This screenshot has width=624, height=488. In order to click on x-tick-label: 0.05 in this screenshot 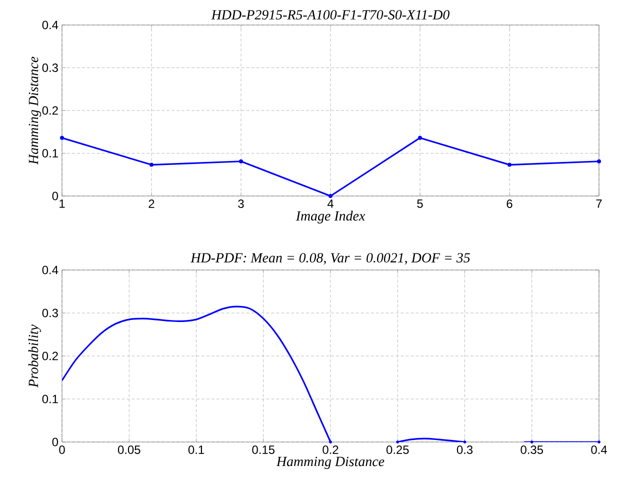, I will do `click(129, 450)`.